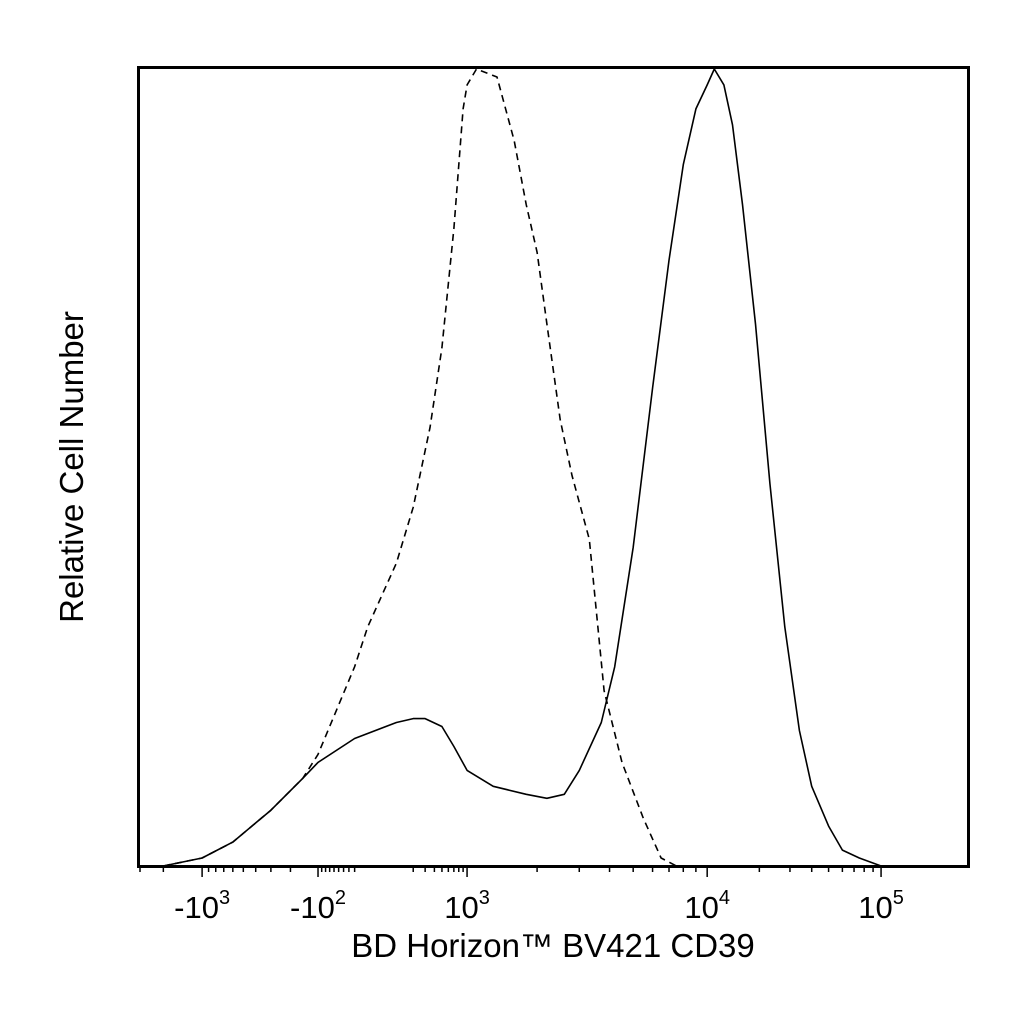 The image size is (1024, 1024). What do you see at coordinates (467, 906) in the screenshot?
I see `x-tick-label: 10³` at bounding box center [467, 906].